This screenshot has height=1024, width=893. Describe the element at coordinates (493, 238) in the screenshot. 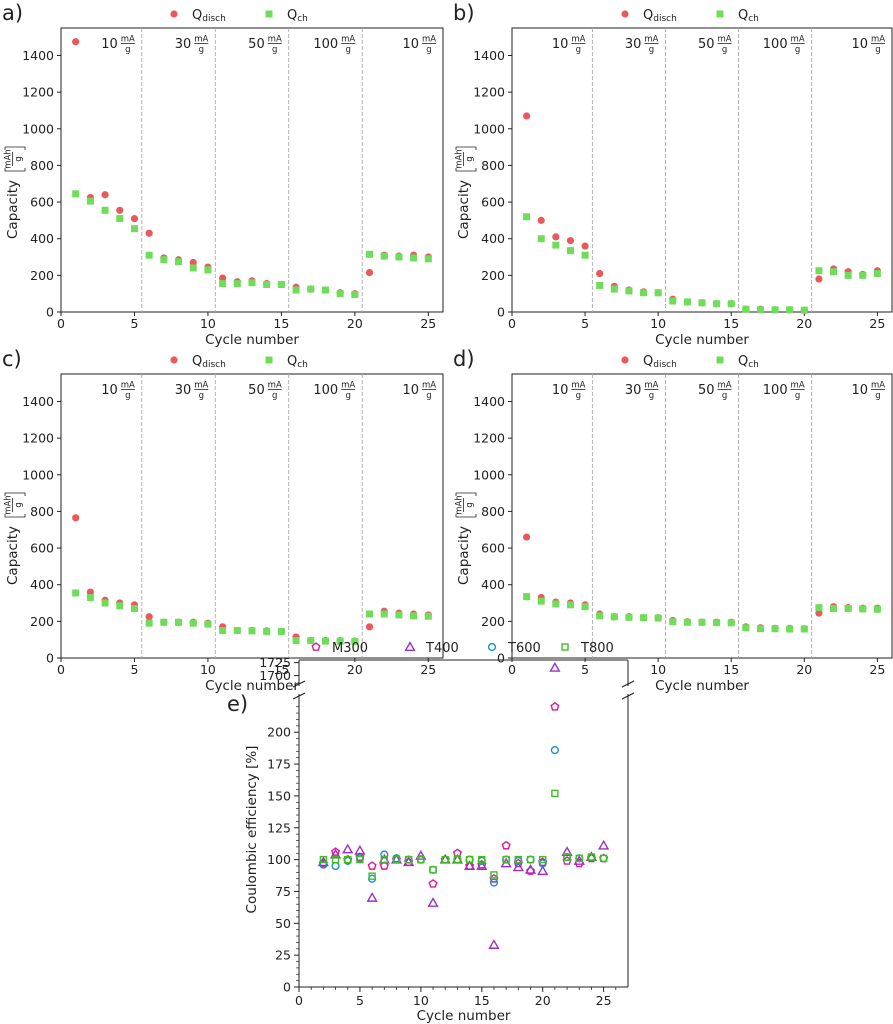

I see `y-tick-label: 400` at that location.